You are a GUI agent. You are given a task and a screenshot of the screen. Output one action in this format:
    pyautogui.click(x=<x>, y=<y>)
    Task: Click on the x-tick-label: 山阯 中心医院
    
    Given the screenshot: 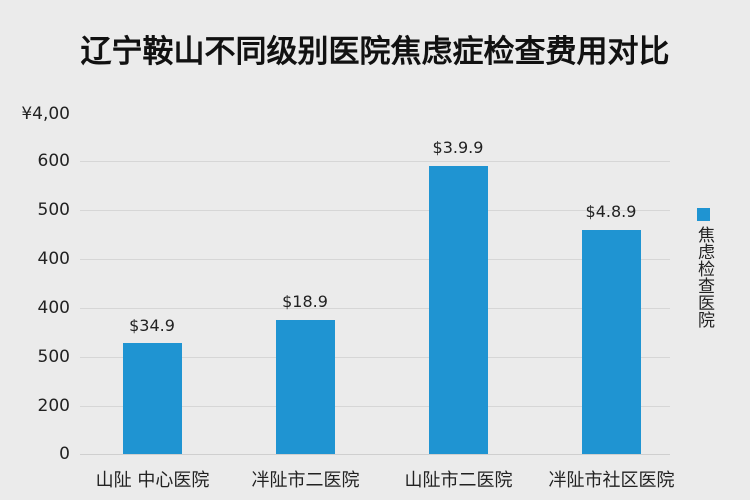 What is the action you would take?
    pyautogui.click(x=152, y=480)
    